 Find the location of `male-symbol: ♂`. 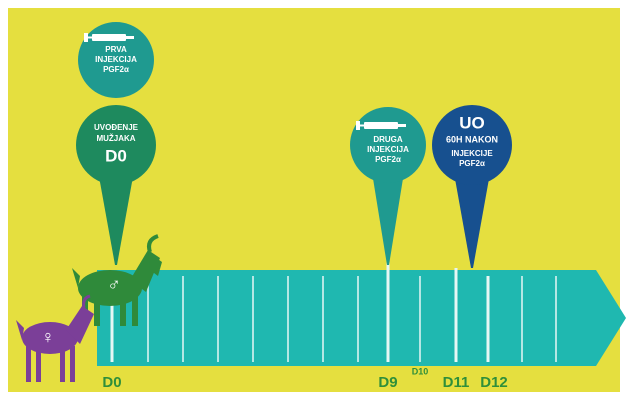

male-symbol: ♂ is located at coordinates (114, 284).